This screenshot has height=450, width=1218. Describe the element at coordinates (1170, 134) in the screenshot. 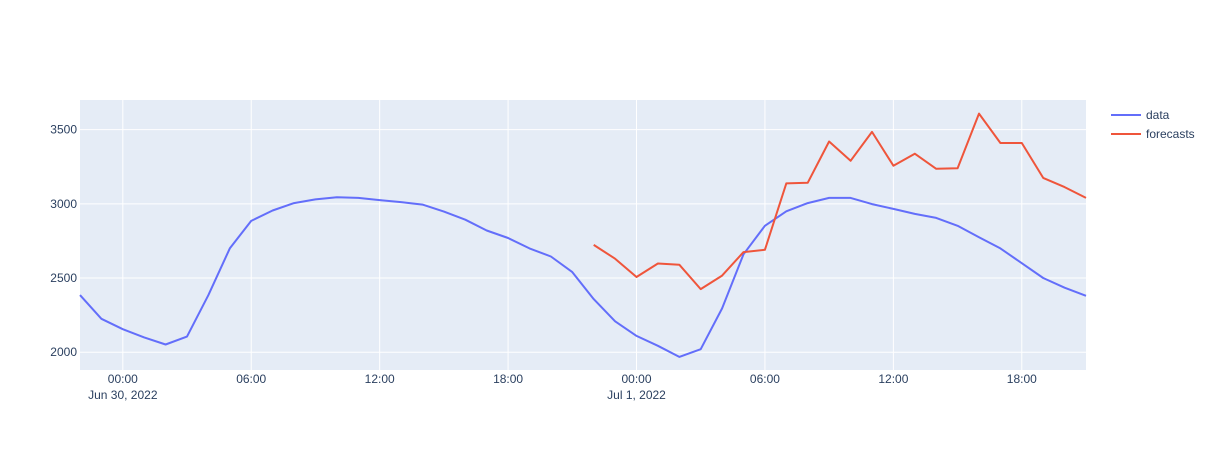

I see `legend-label: forecasts` at that location.